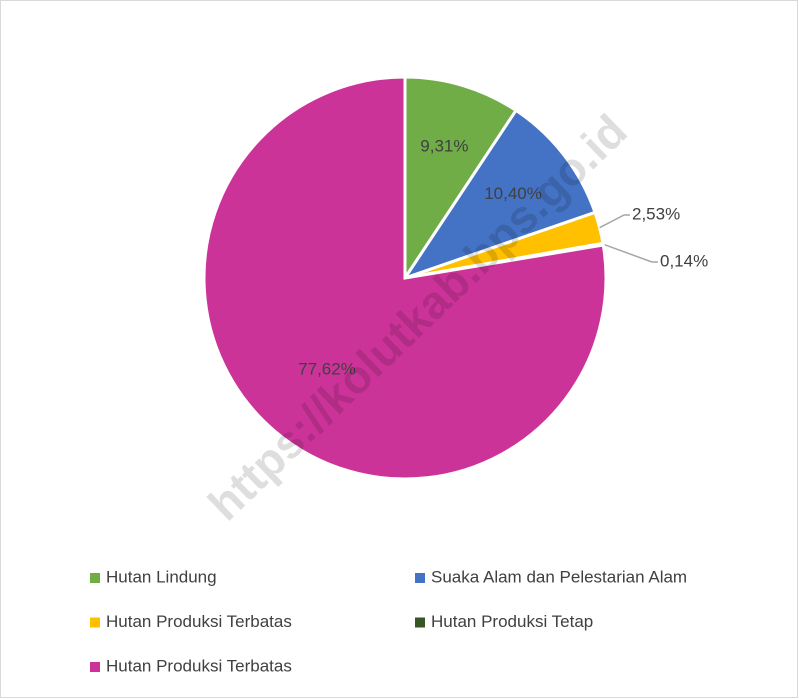 The height and width of the screenshot is (699, 799). I want to click on data-label: 0,14%, so click(684, 260).